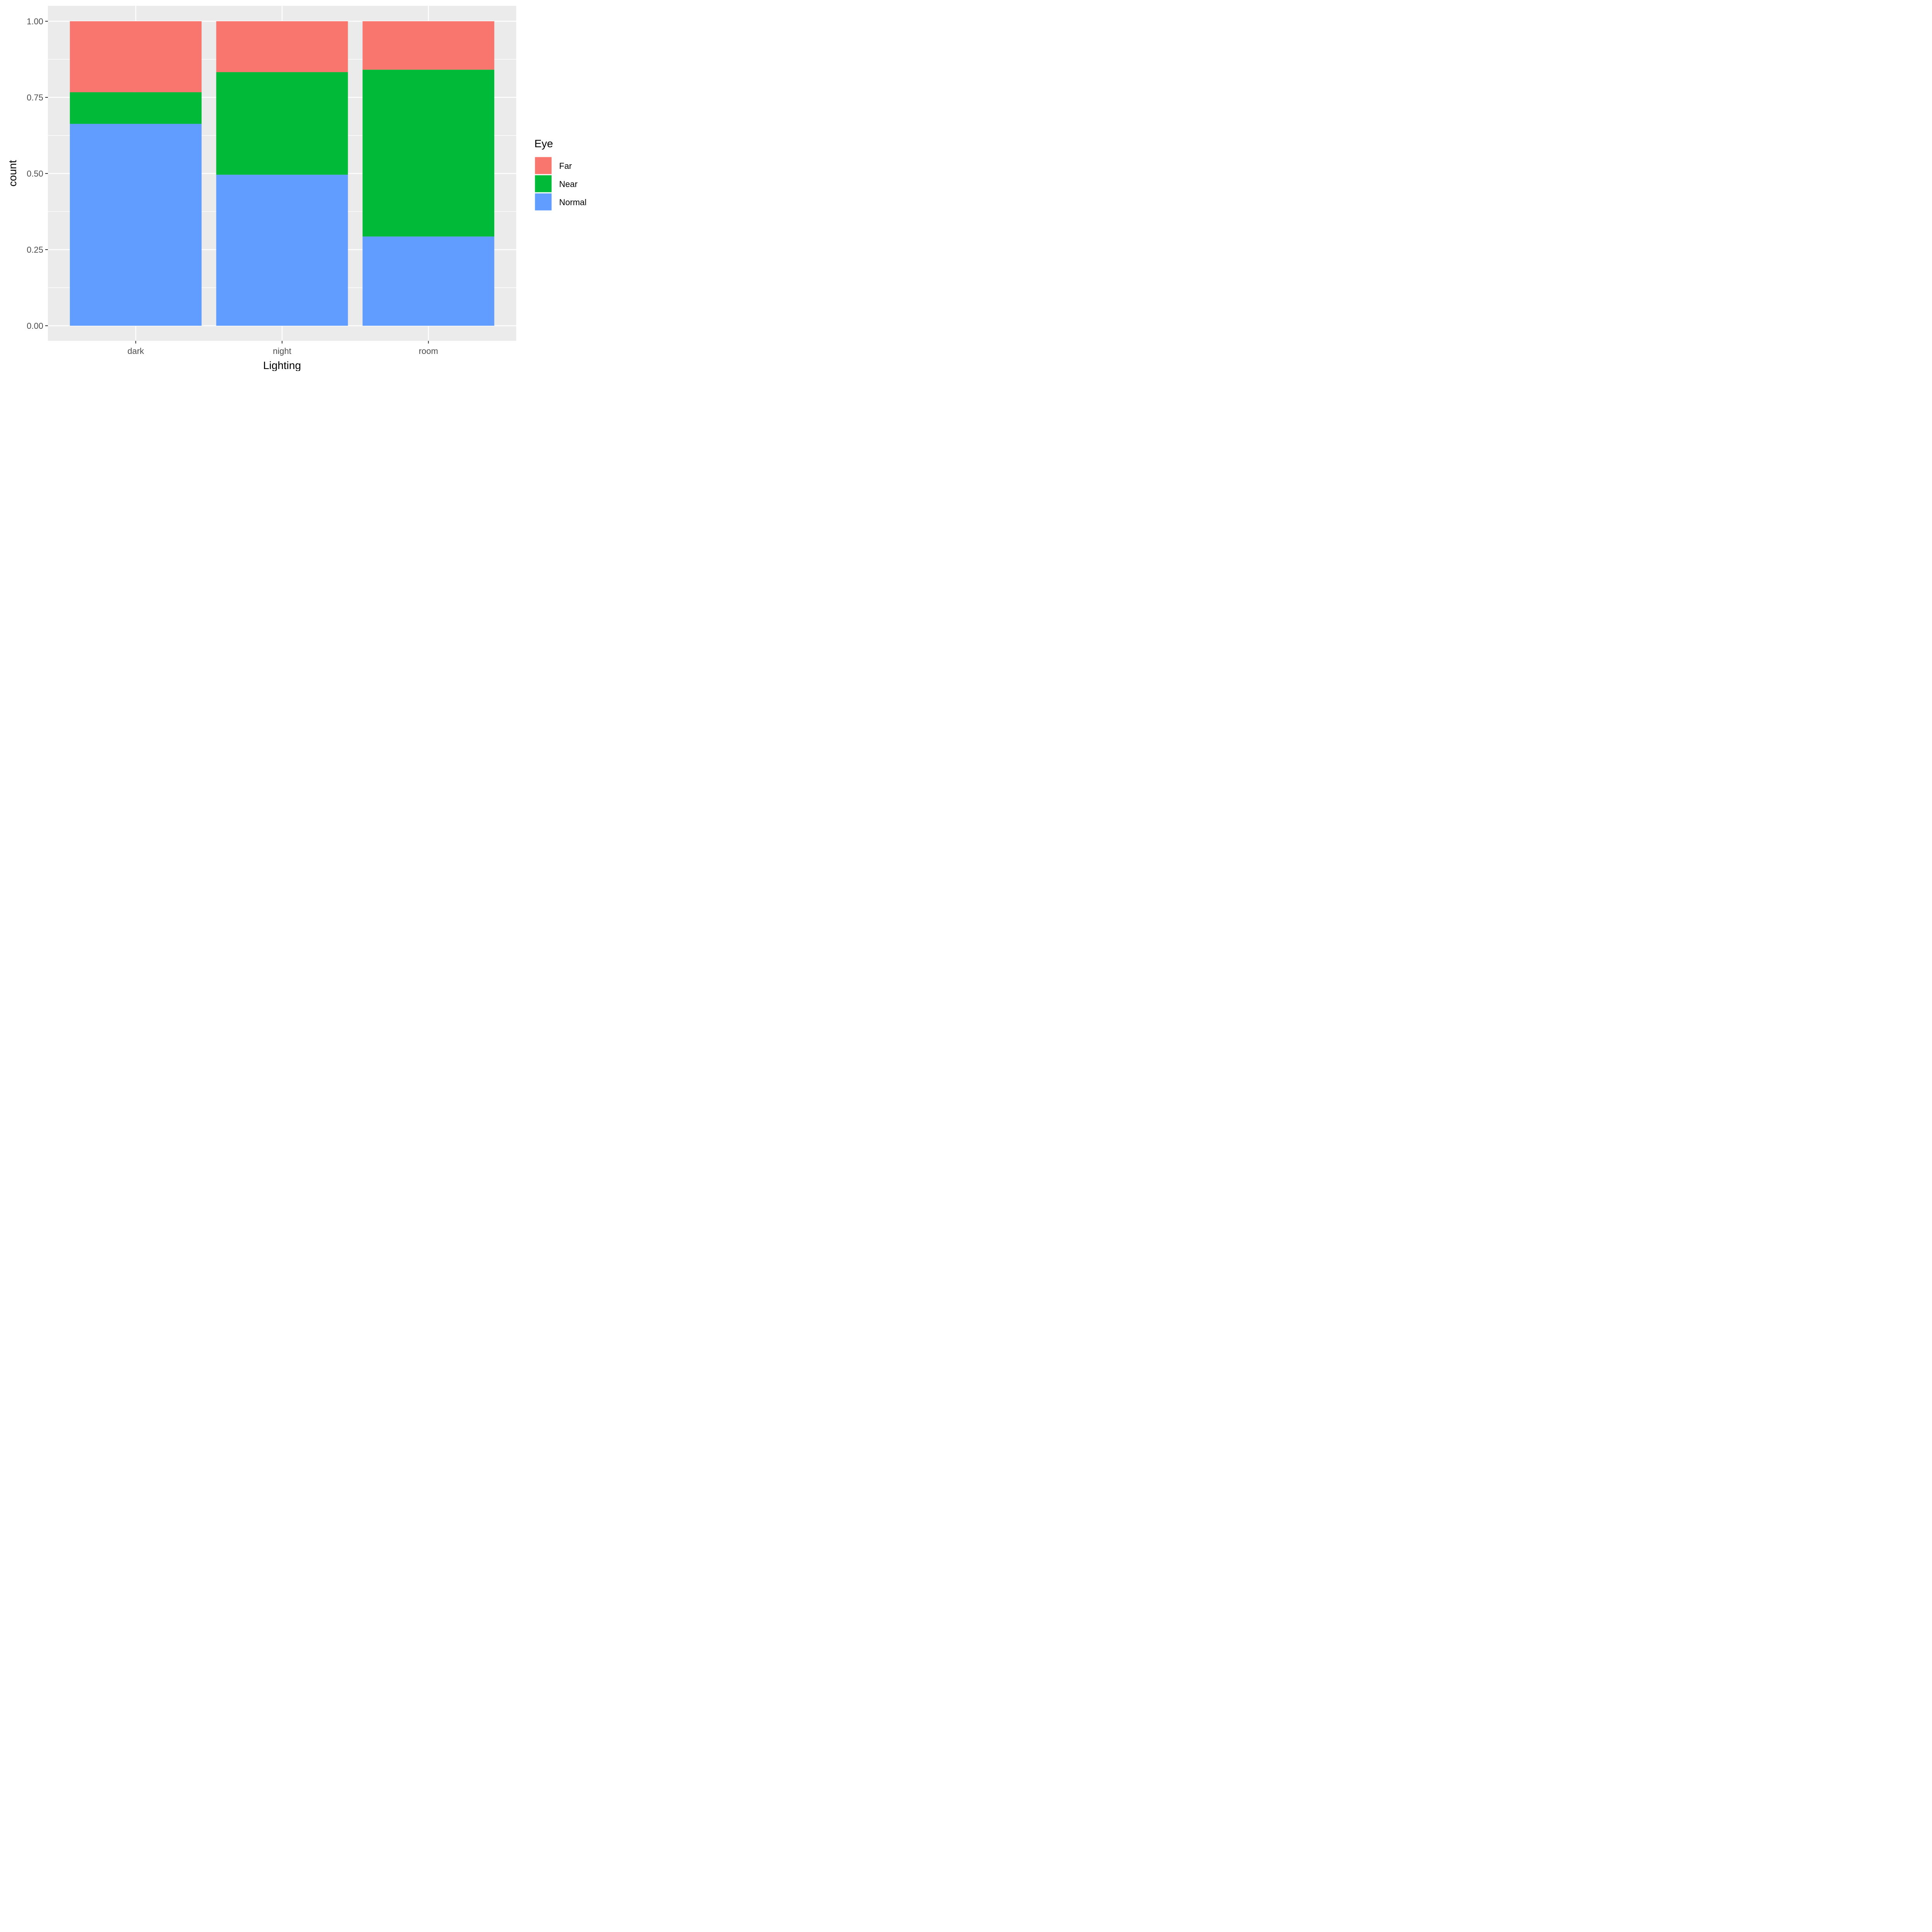  Describe the element at coordinates (35, 21) in the screenshot. I see `y-tick-label: 1.00` at that location.